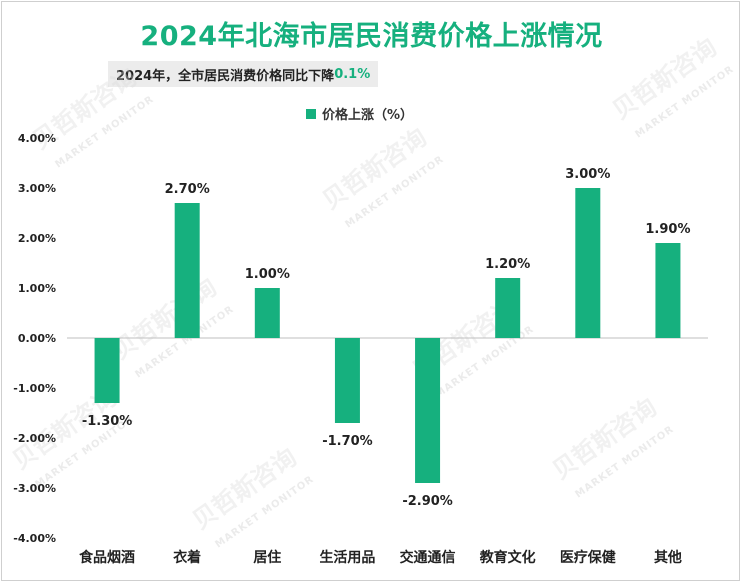 This screenshot has width=743, height=584. Describe the element at coordinates (311, 114) in the screenshot. I see `legend-swatch` at that location.